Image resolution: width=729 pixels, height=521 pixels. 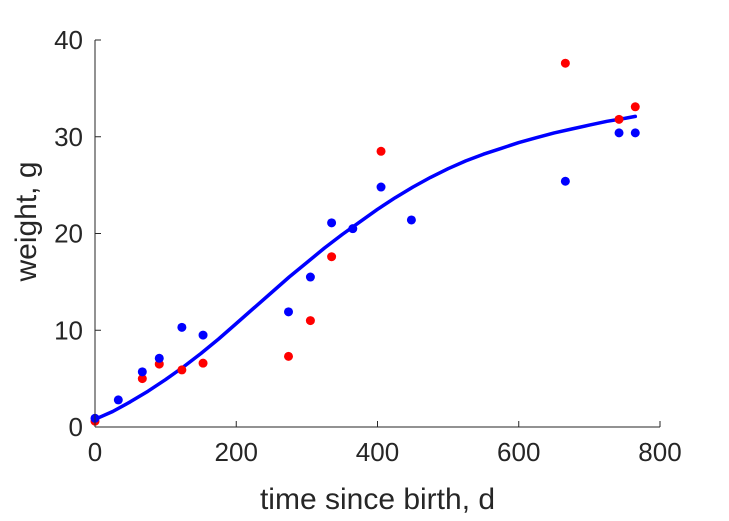 What do you see at coordinates (76, 427) in the screenshot?
I see `y-tick-label: 0` at bounding box center [76, 427].